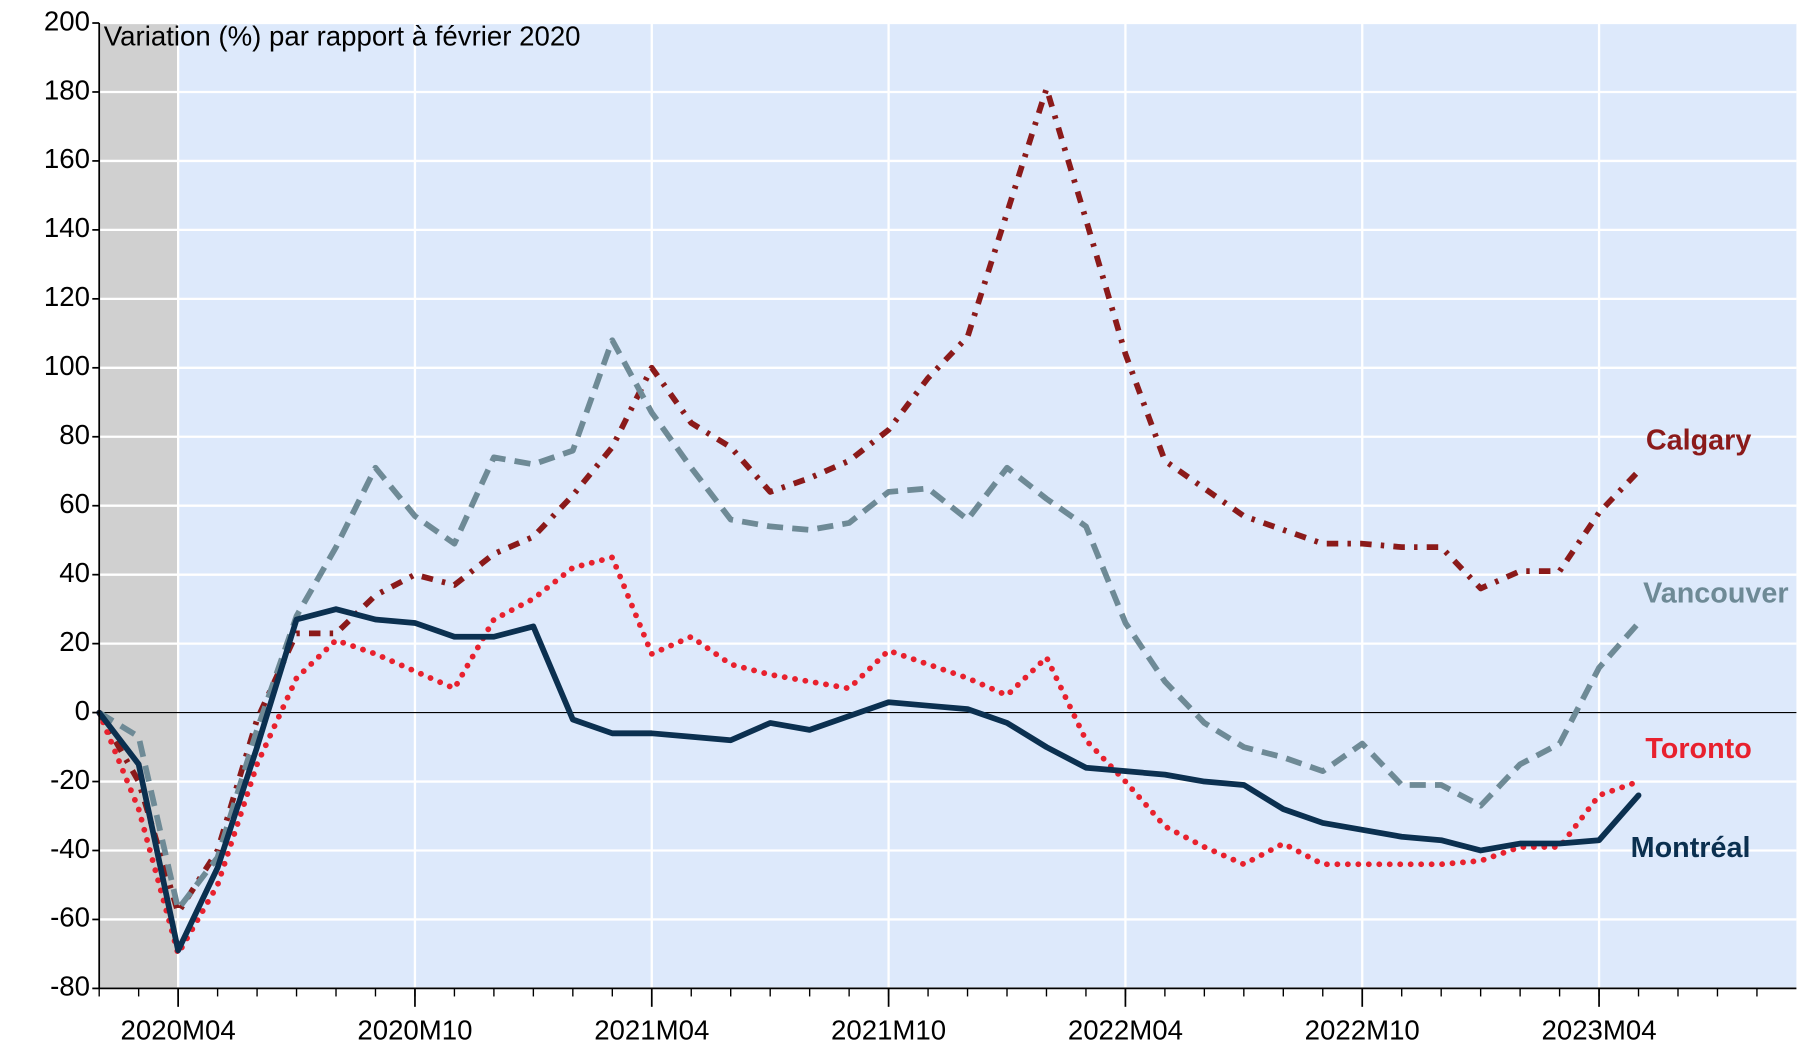 The image size is (1807, 1054). I want to click on y-tick-label: 60, so click(74, 503).